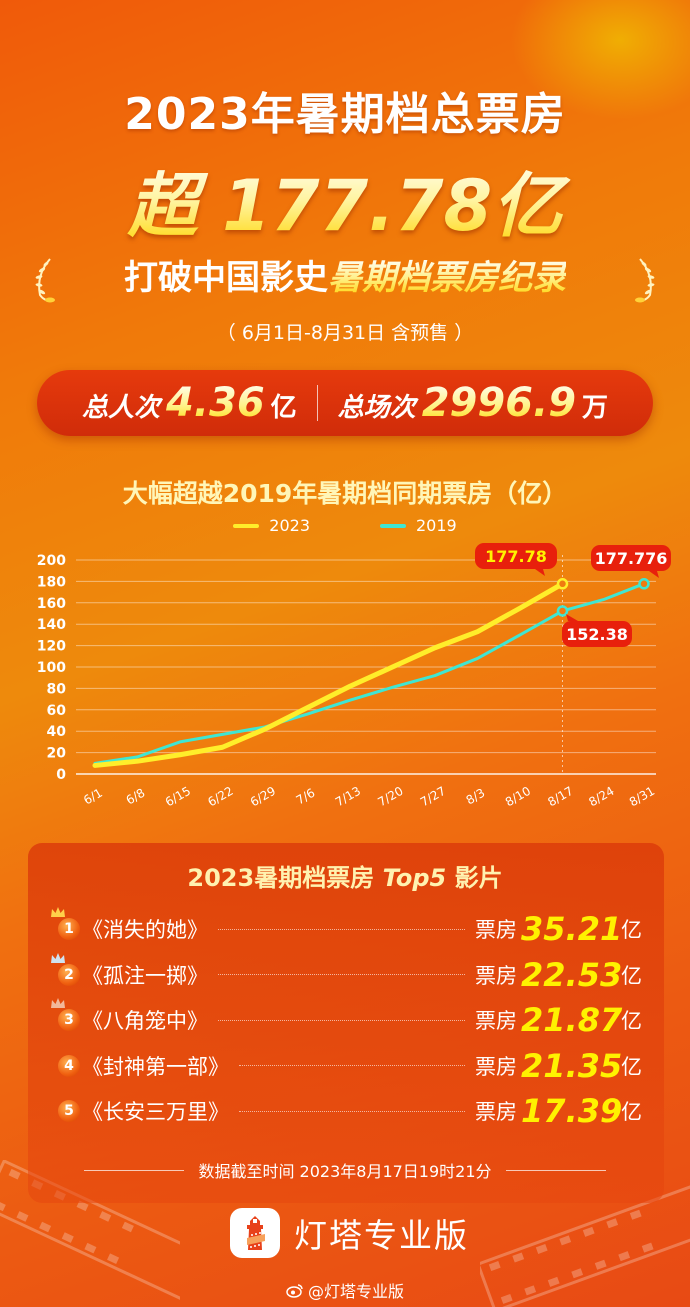 This screenshot has width=690, height=1307. Describe the element at coordinates (376, 408) in the screenshot. I see `screenings-label: 总场次` at that location.